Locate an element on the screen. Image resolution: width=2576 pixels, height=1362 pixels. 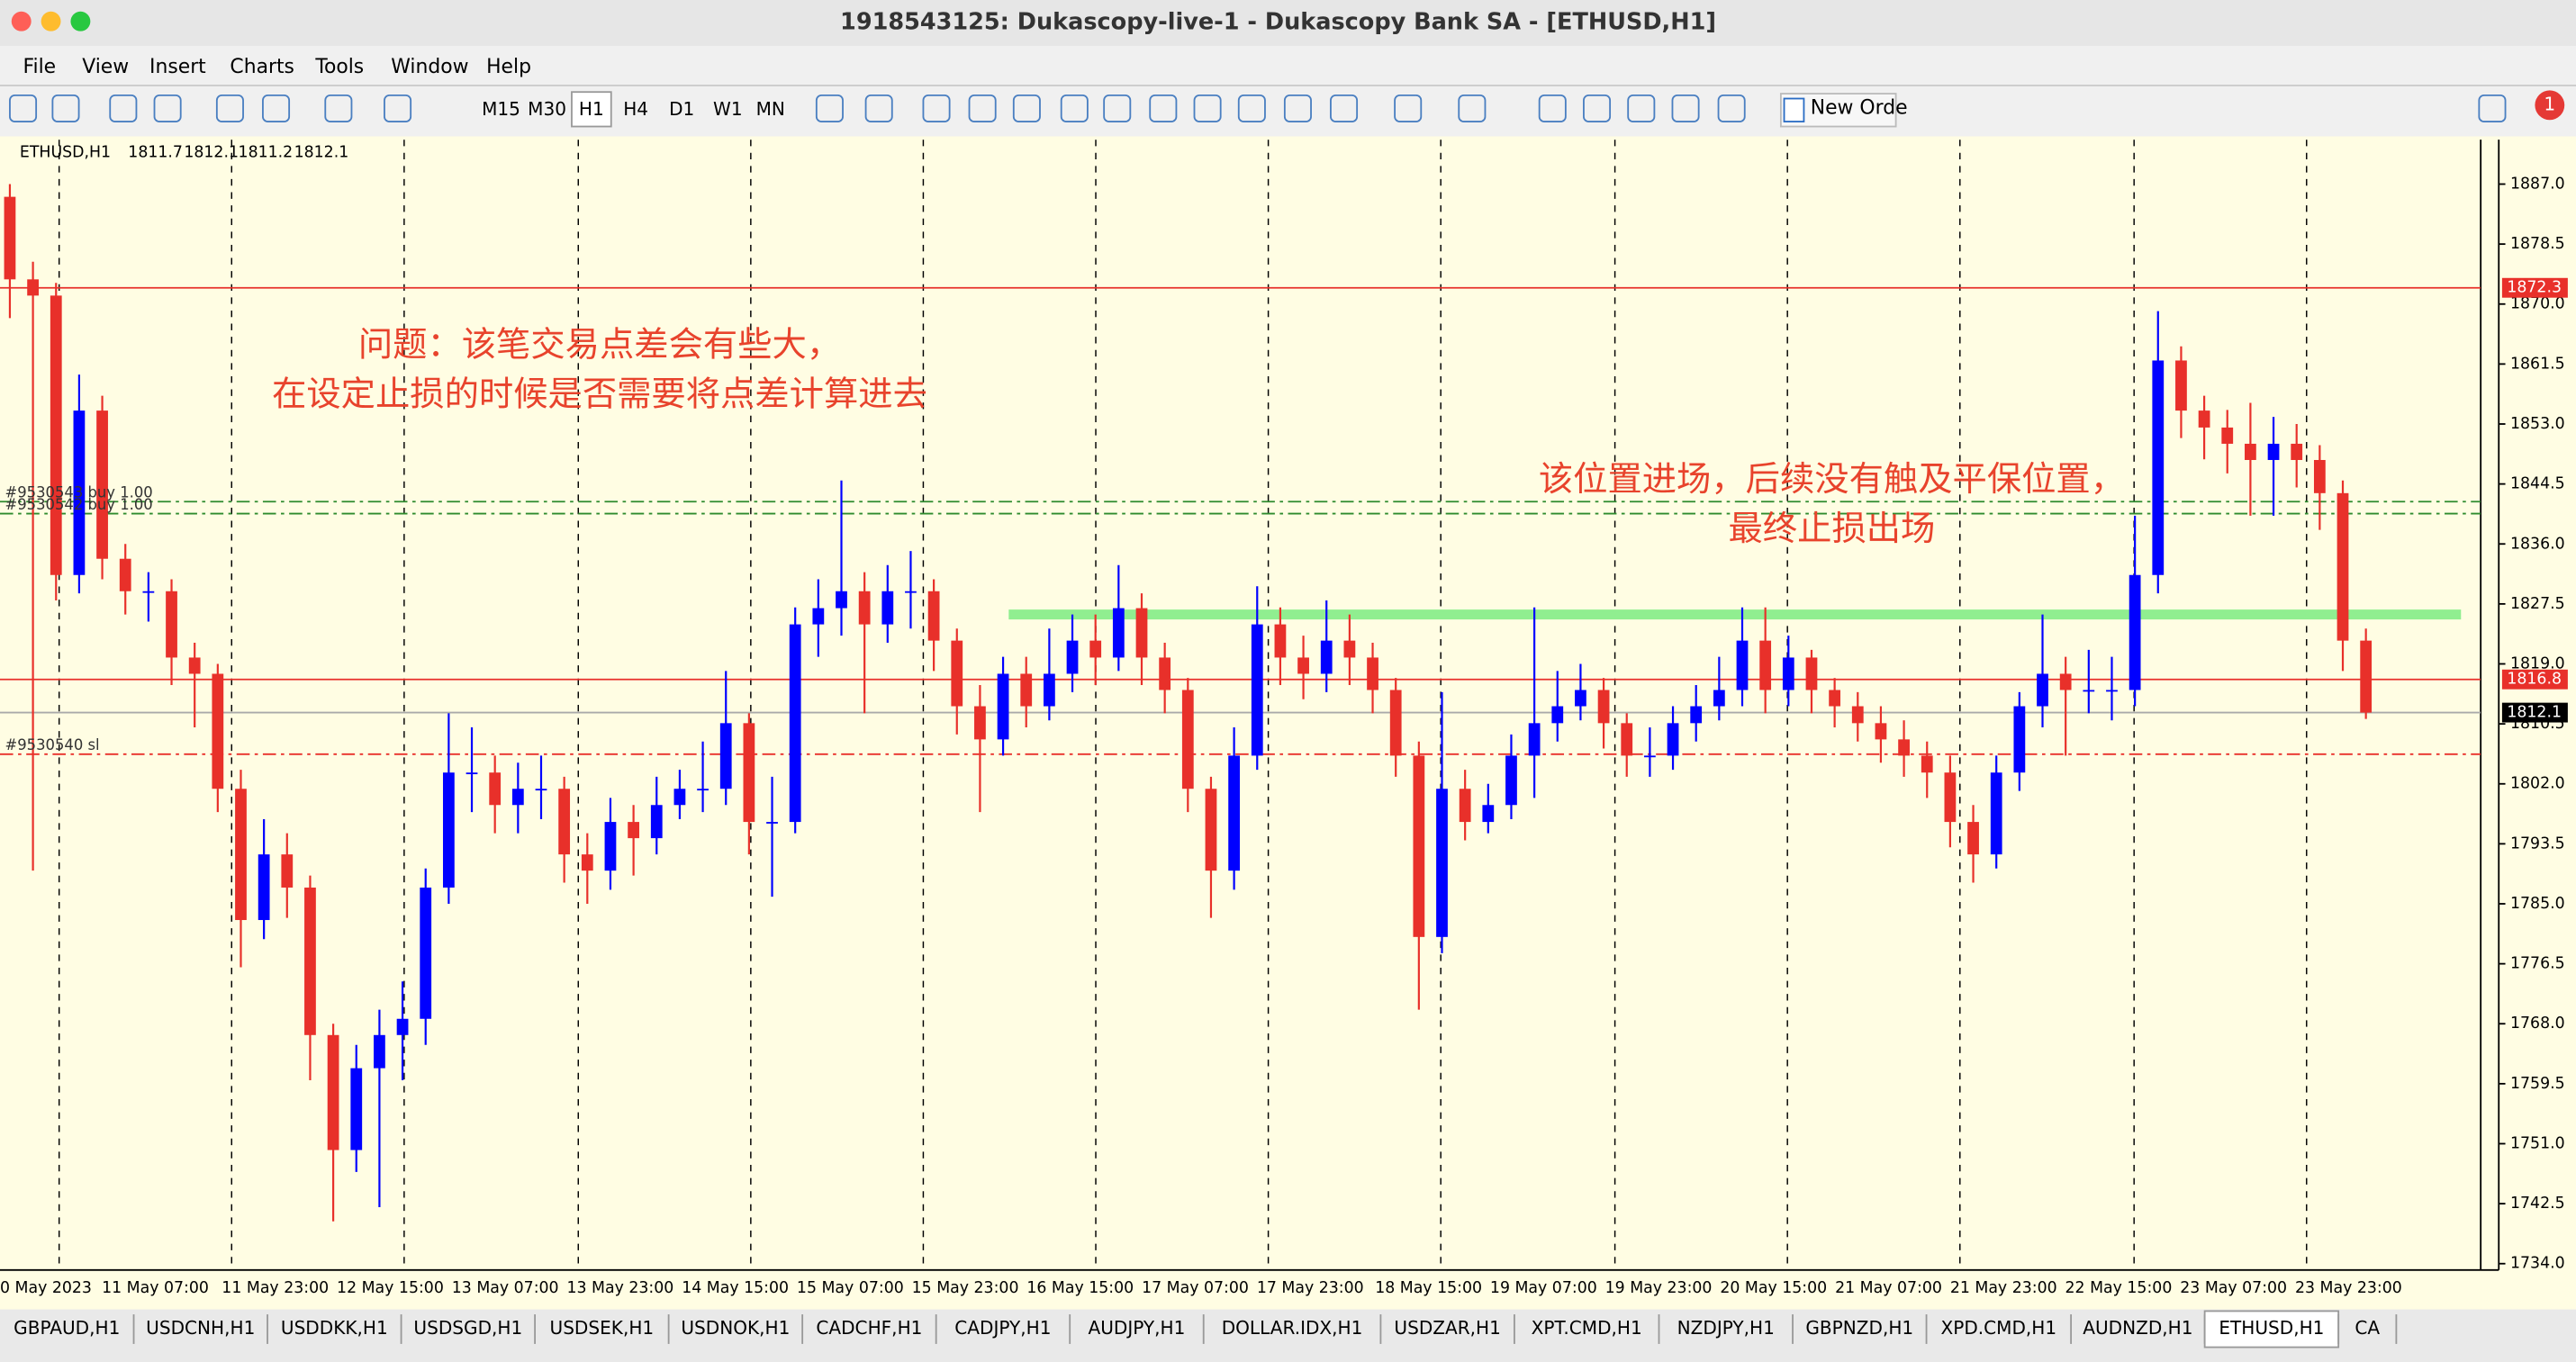
tab-label: ETHUSD,H1 is located at coordinates (2271, 1328).